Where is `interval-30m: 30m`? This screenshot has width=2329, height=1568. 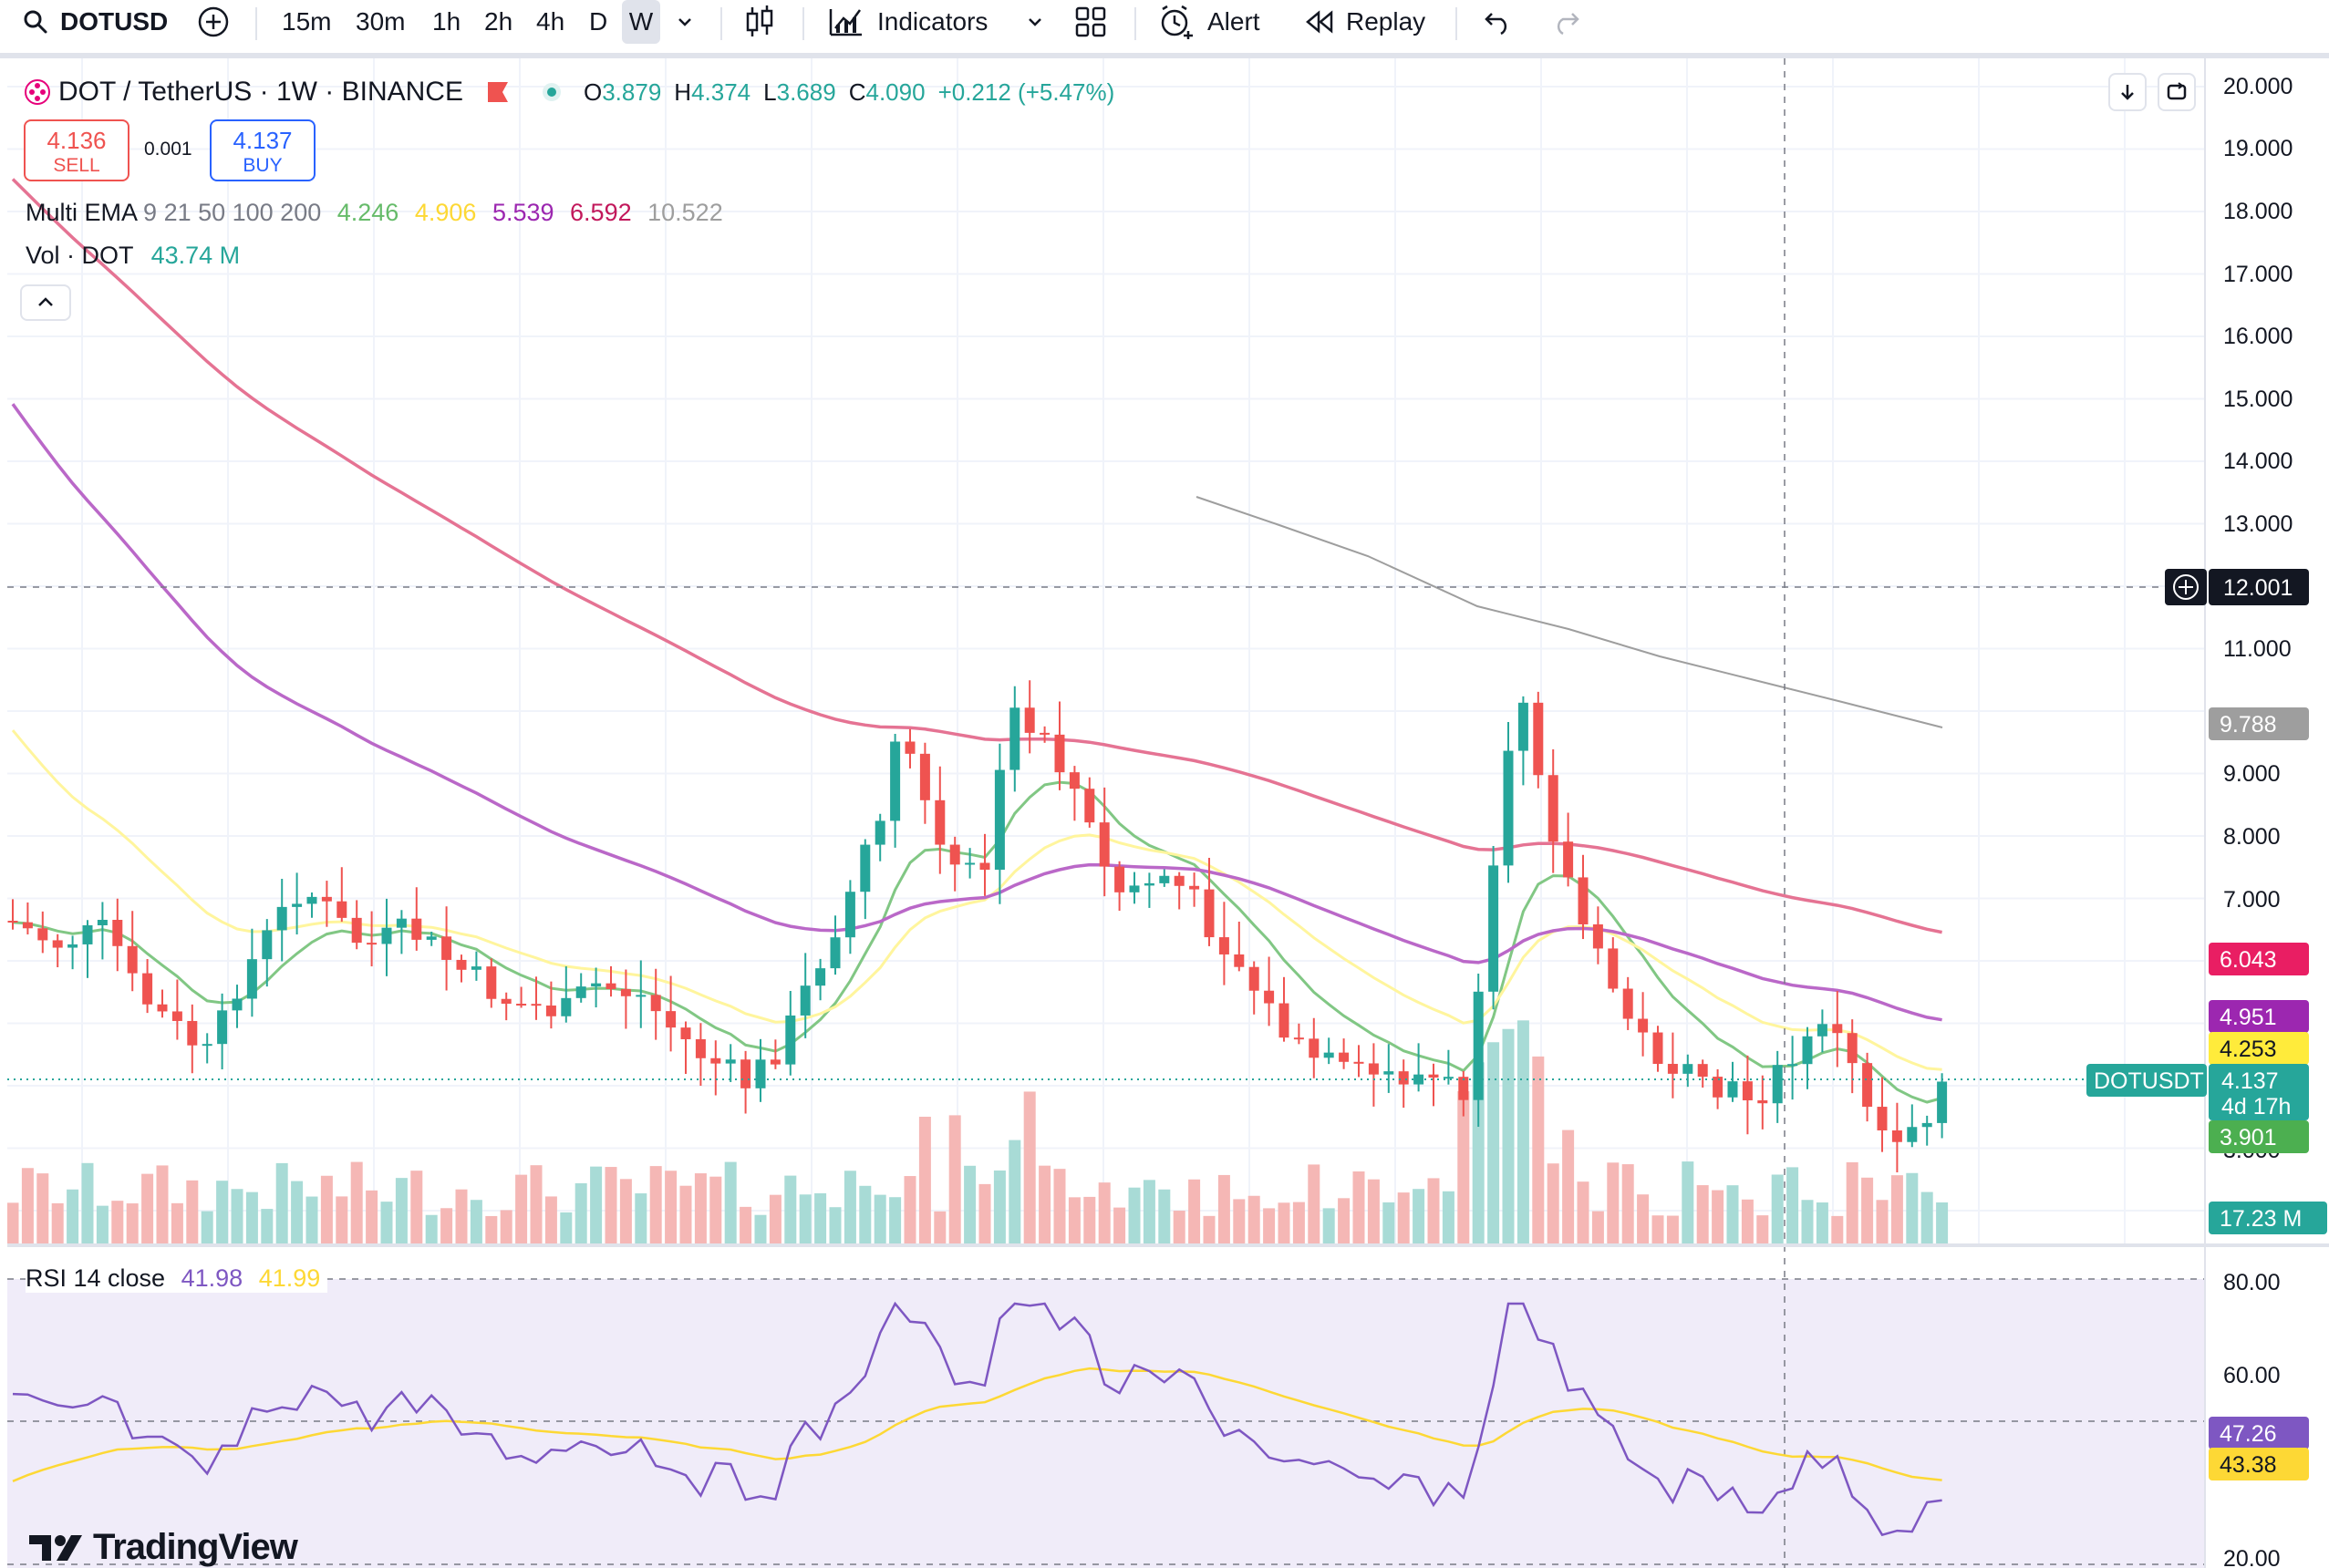 interval-30m: 30m is located at coordinates (381, 21).